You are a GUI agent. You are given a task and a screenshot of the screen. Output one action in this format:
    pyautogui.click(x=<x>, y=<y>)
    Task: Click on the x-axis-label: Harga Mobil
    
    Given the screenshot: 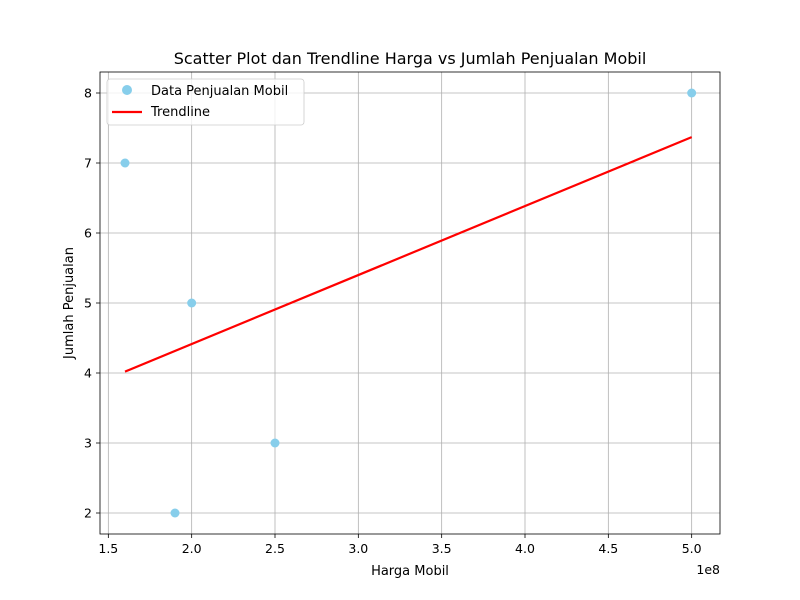 What is the action you would take?
    pyautogui.click(x=410, y=571)
    